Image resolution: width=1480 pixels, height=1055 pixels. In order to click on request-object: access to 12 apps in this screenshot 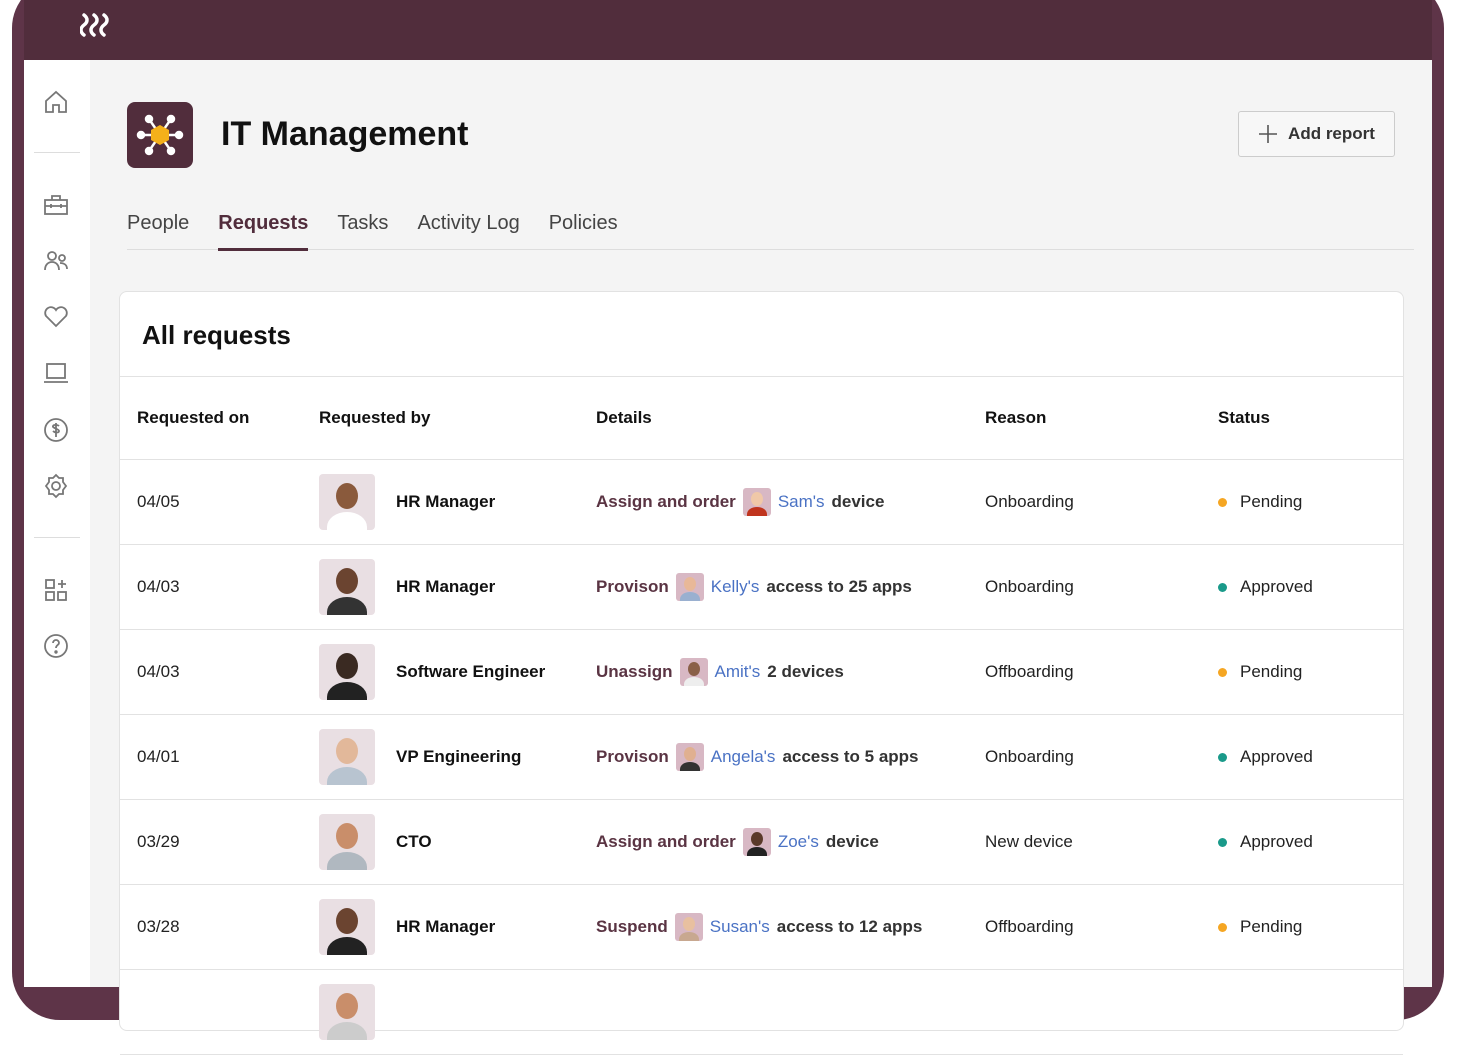, I will do `click(849, 926)`.